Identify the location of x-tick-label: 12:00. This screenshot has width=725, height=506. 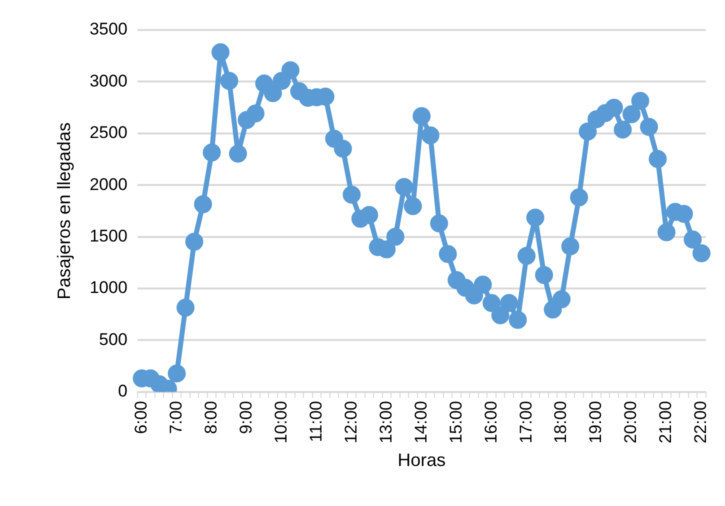
(350, 422).